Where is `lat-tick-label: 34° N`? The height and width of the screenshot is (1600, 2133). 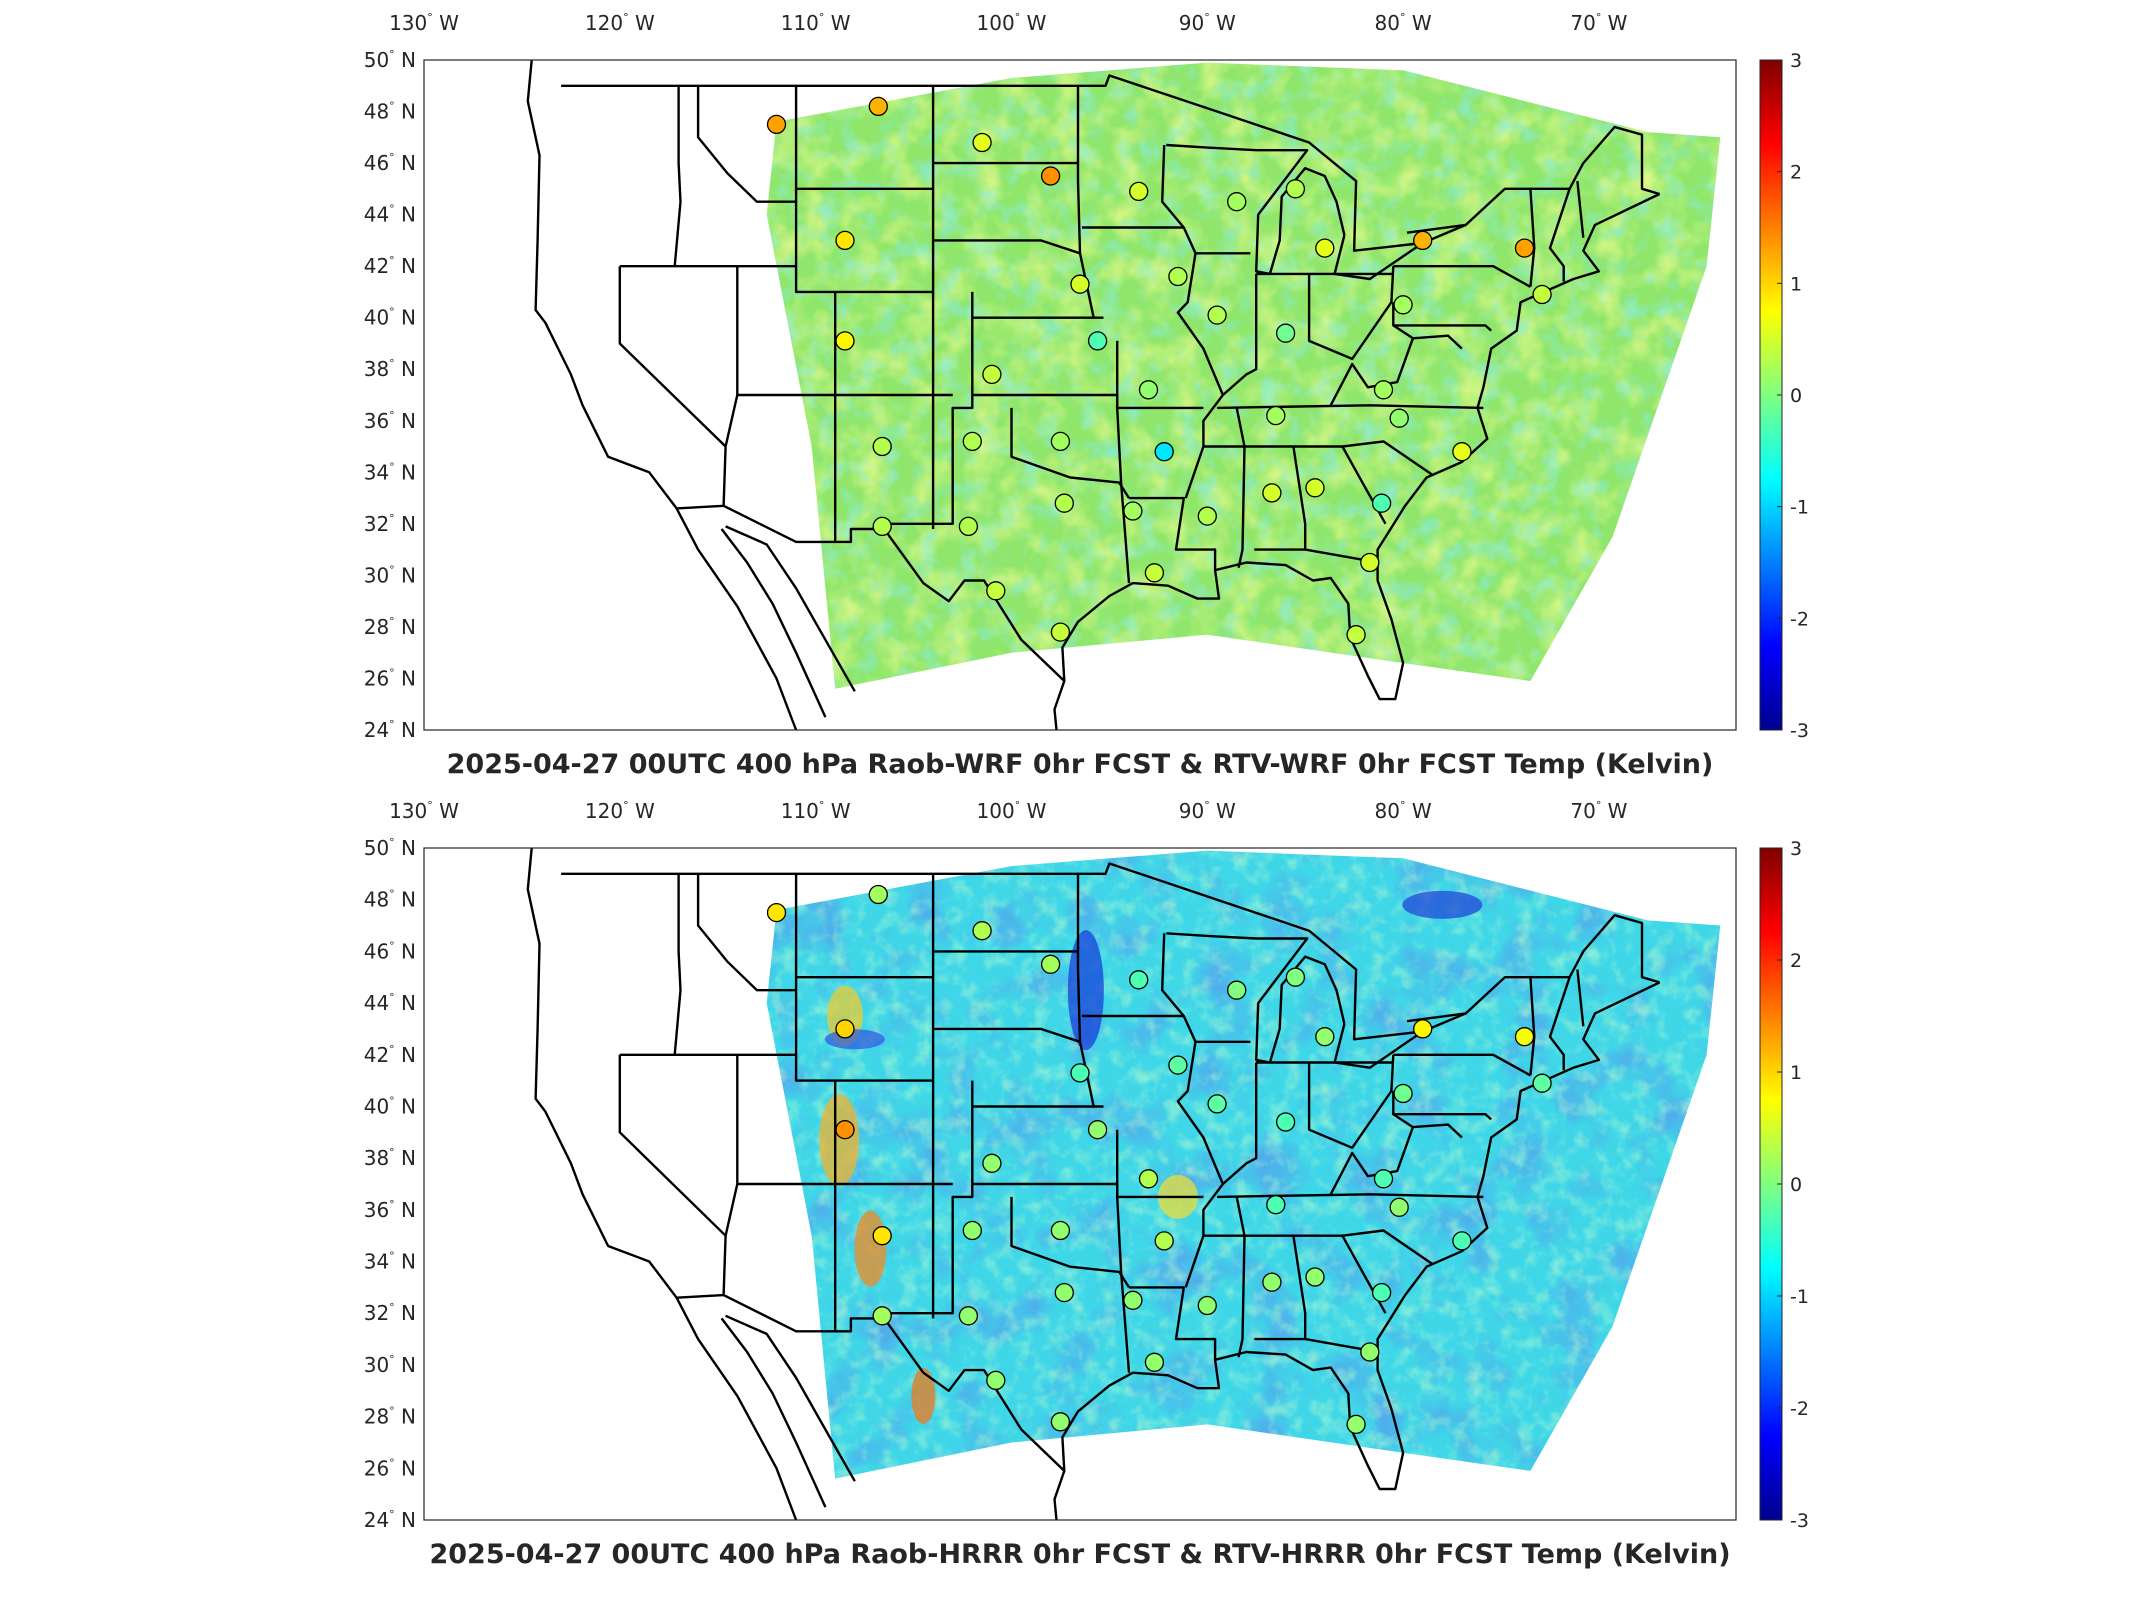 lat-tick-label: 34° N is located at coordinates (390, 472).